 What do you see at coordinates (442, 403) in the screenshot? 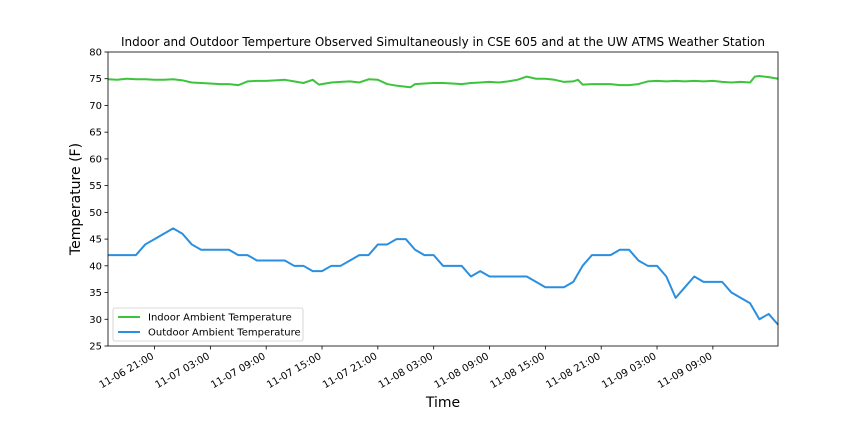
I see `x-axis-title: Time` at bounding box center [442, 403].